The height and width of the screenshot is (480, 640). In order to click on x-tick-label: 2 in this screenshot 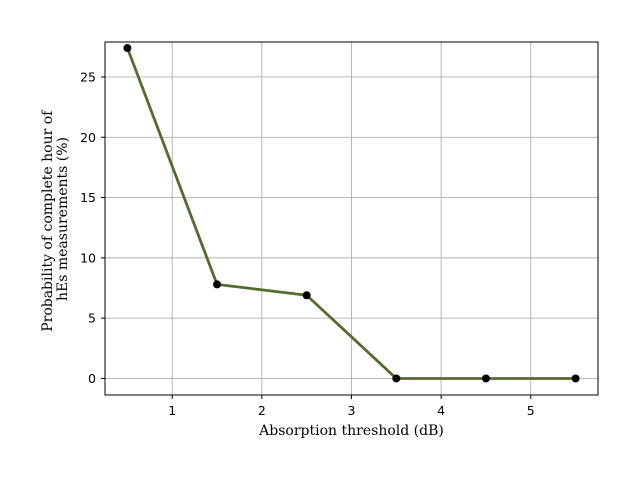, I will do `click(262, 410)`.